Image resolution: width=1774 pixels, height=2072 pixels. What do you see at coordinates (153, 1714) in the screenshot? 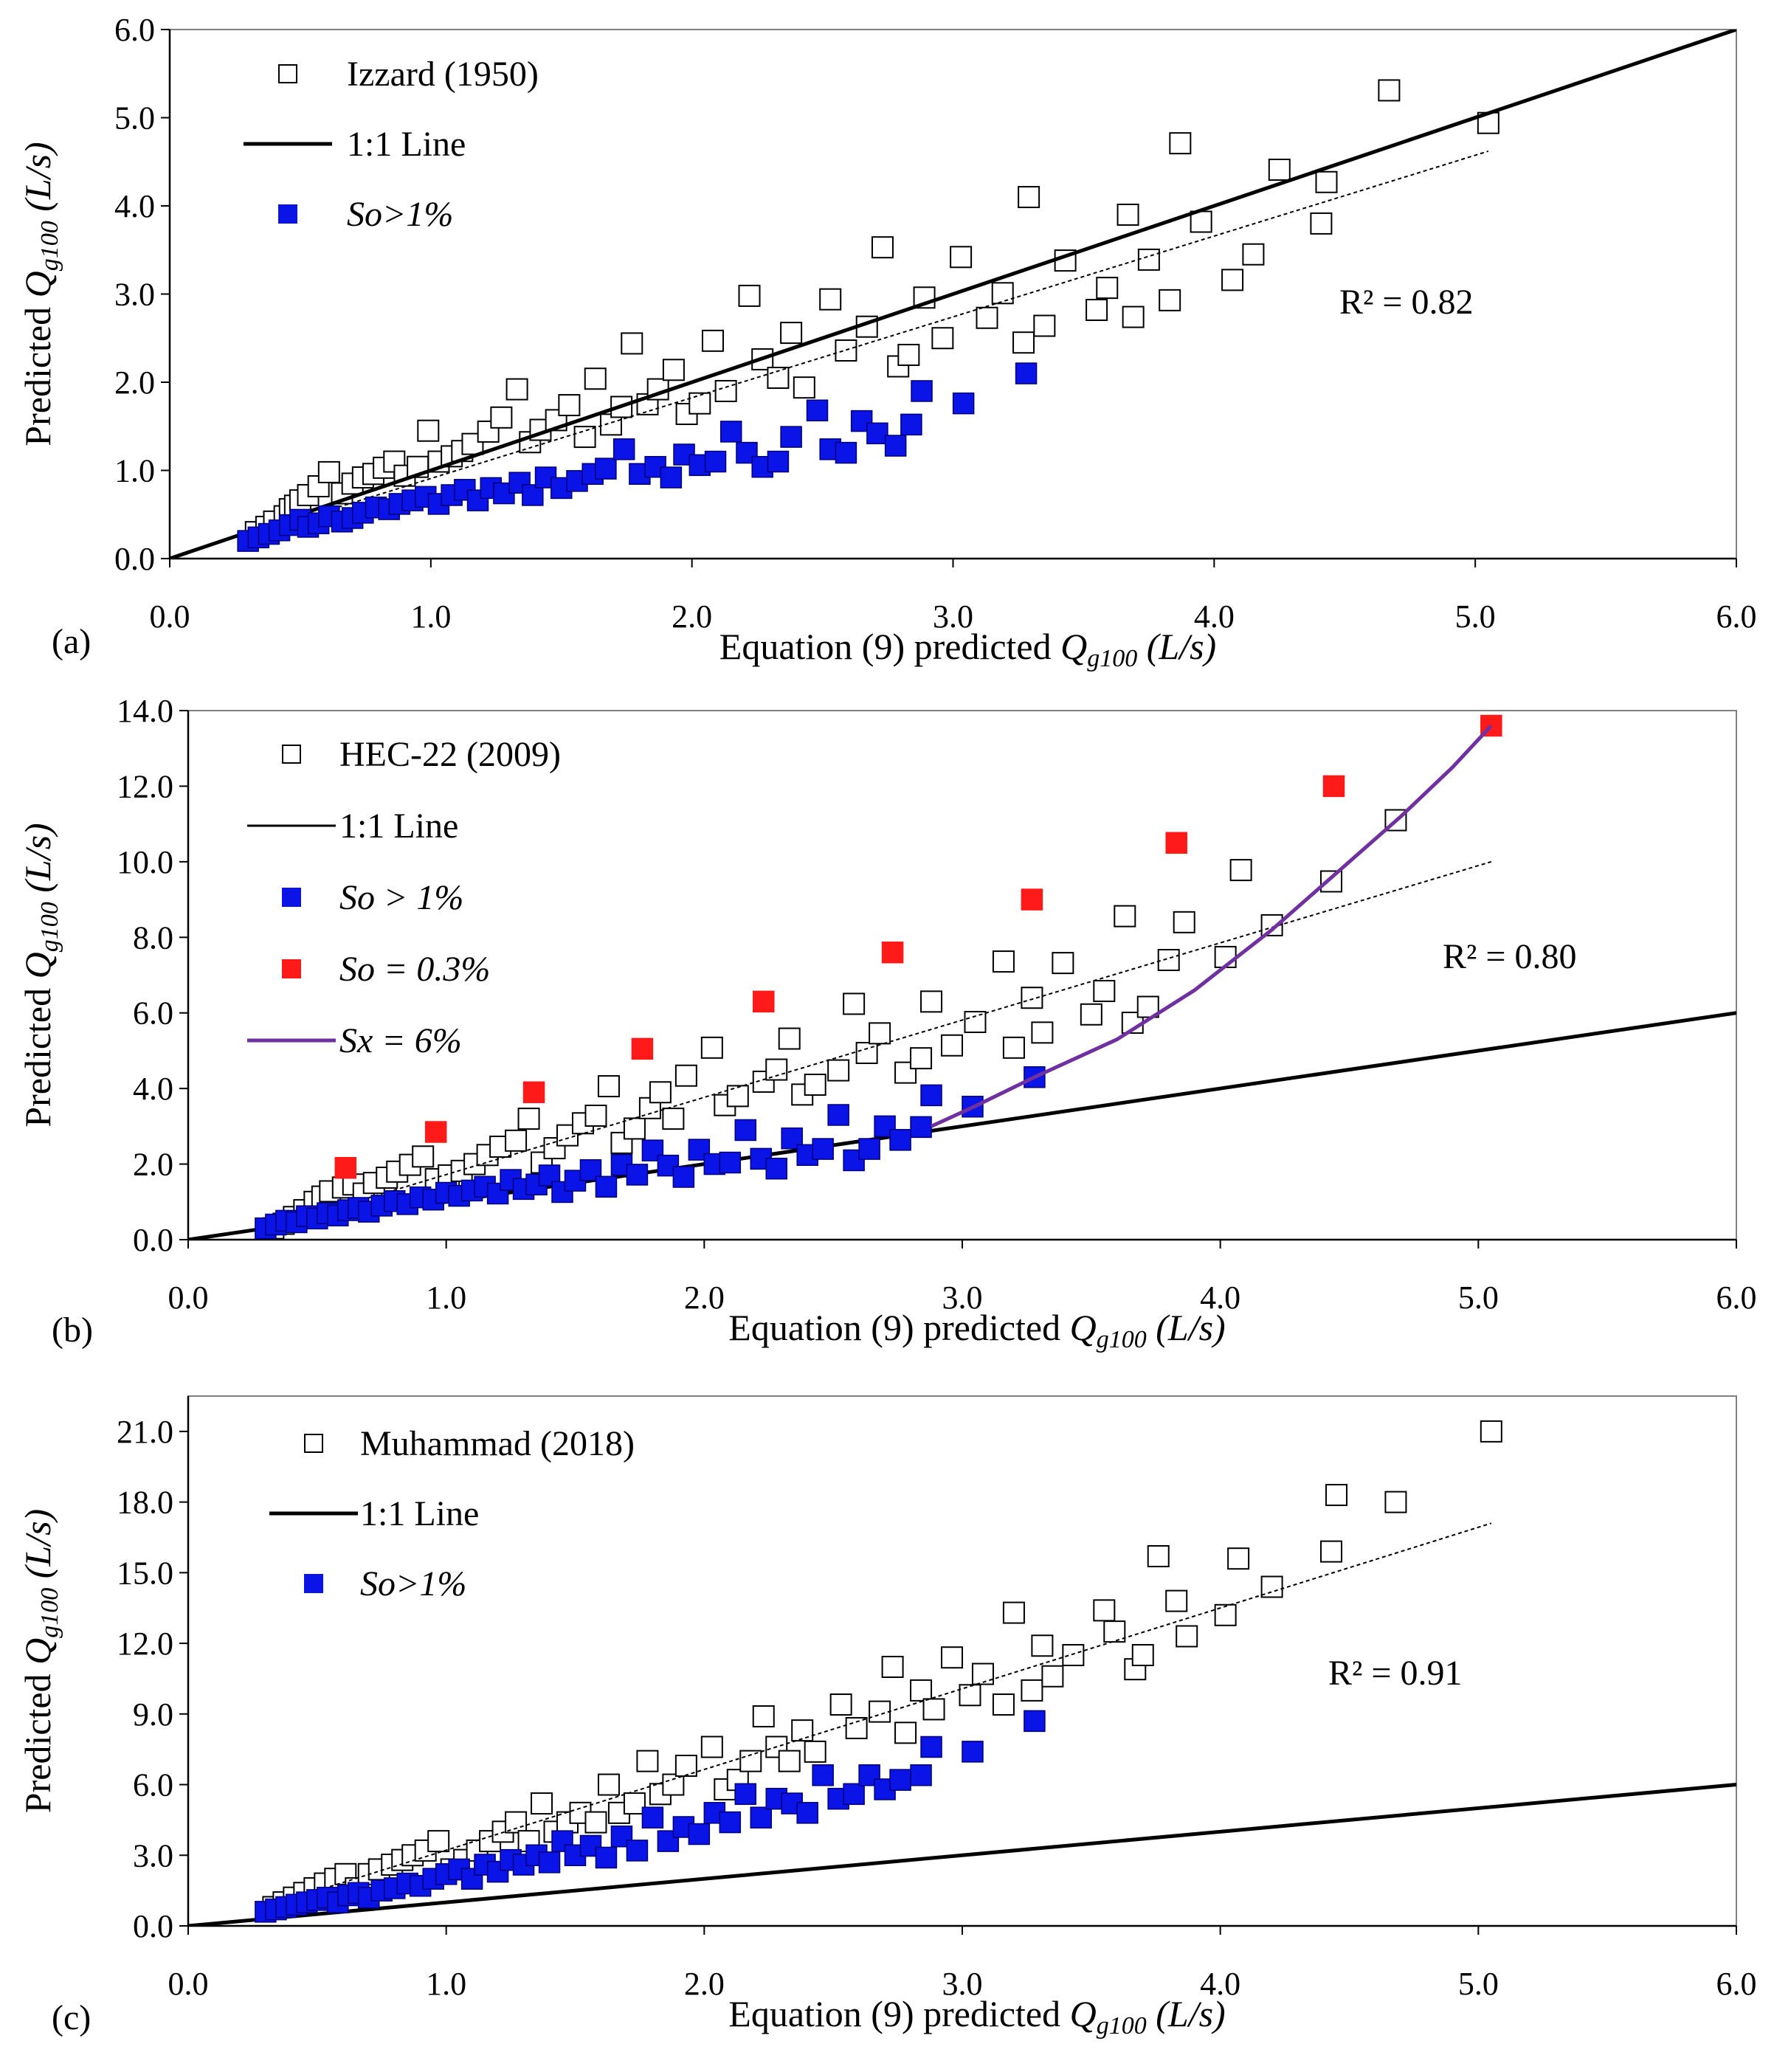
I see `y-tick-label: 9.0` at bounding box center [153, 1714].